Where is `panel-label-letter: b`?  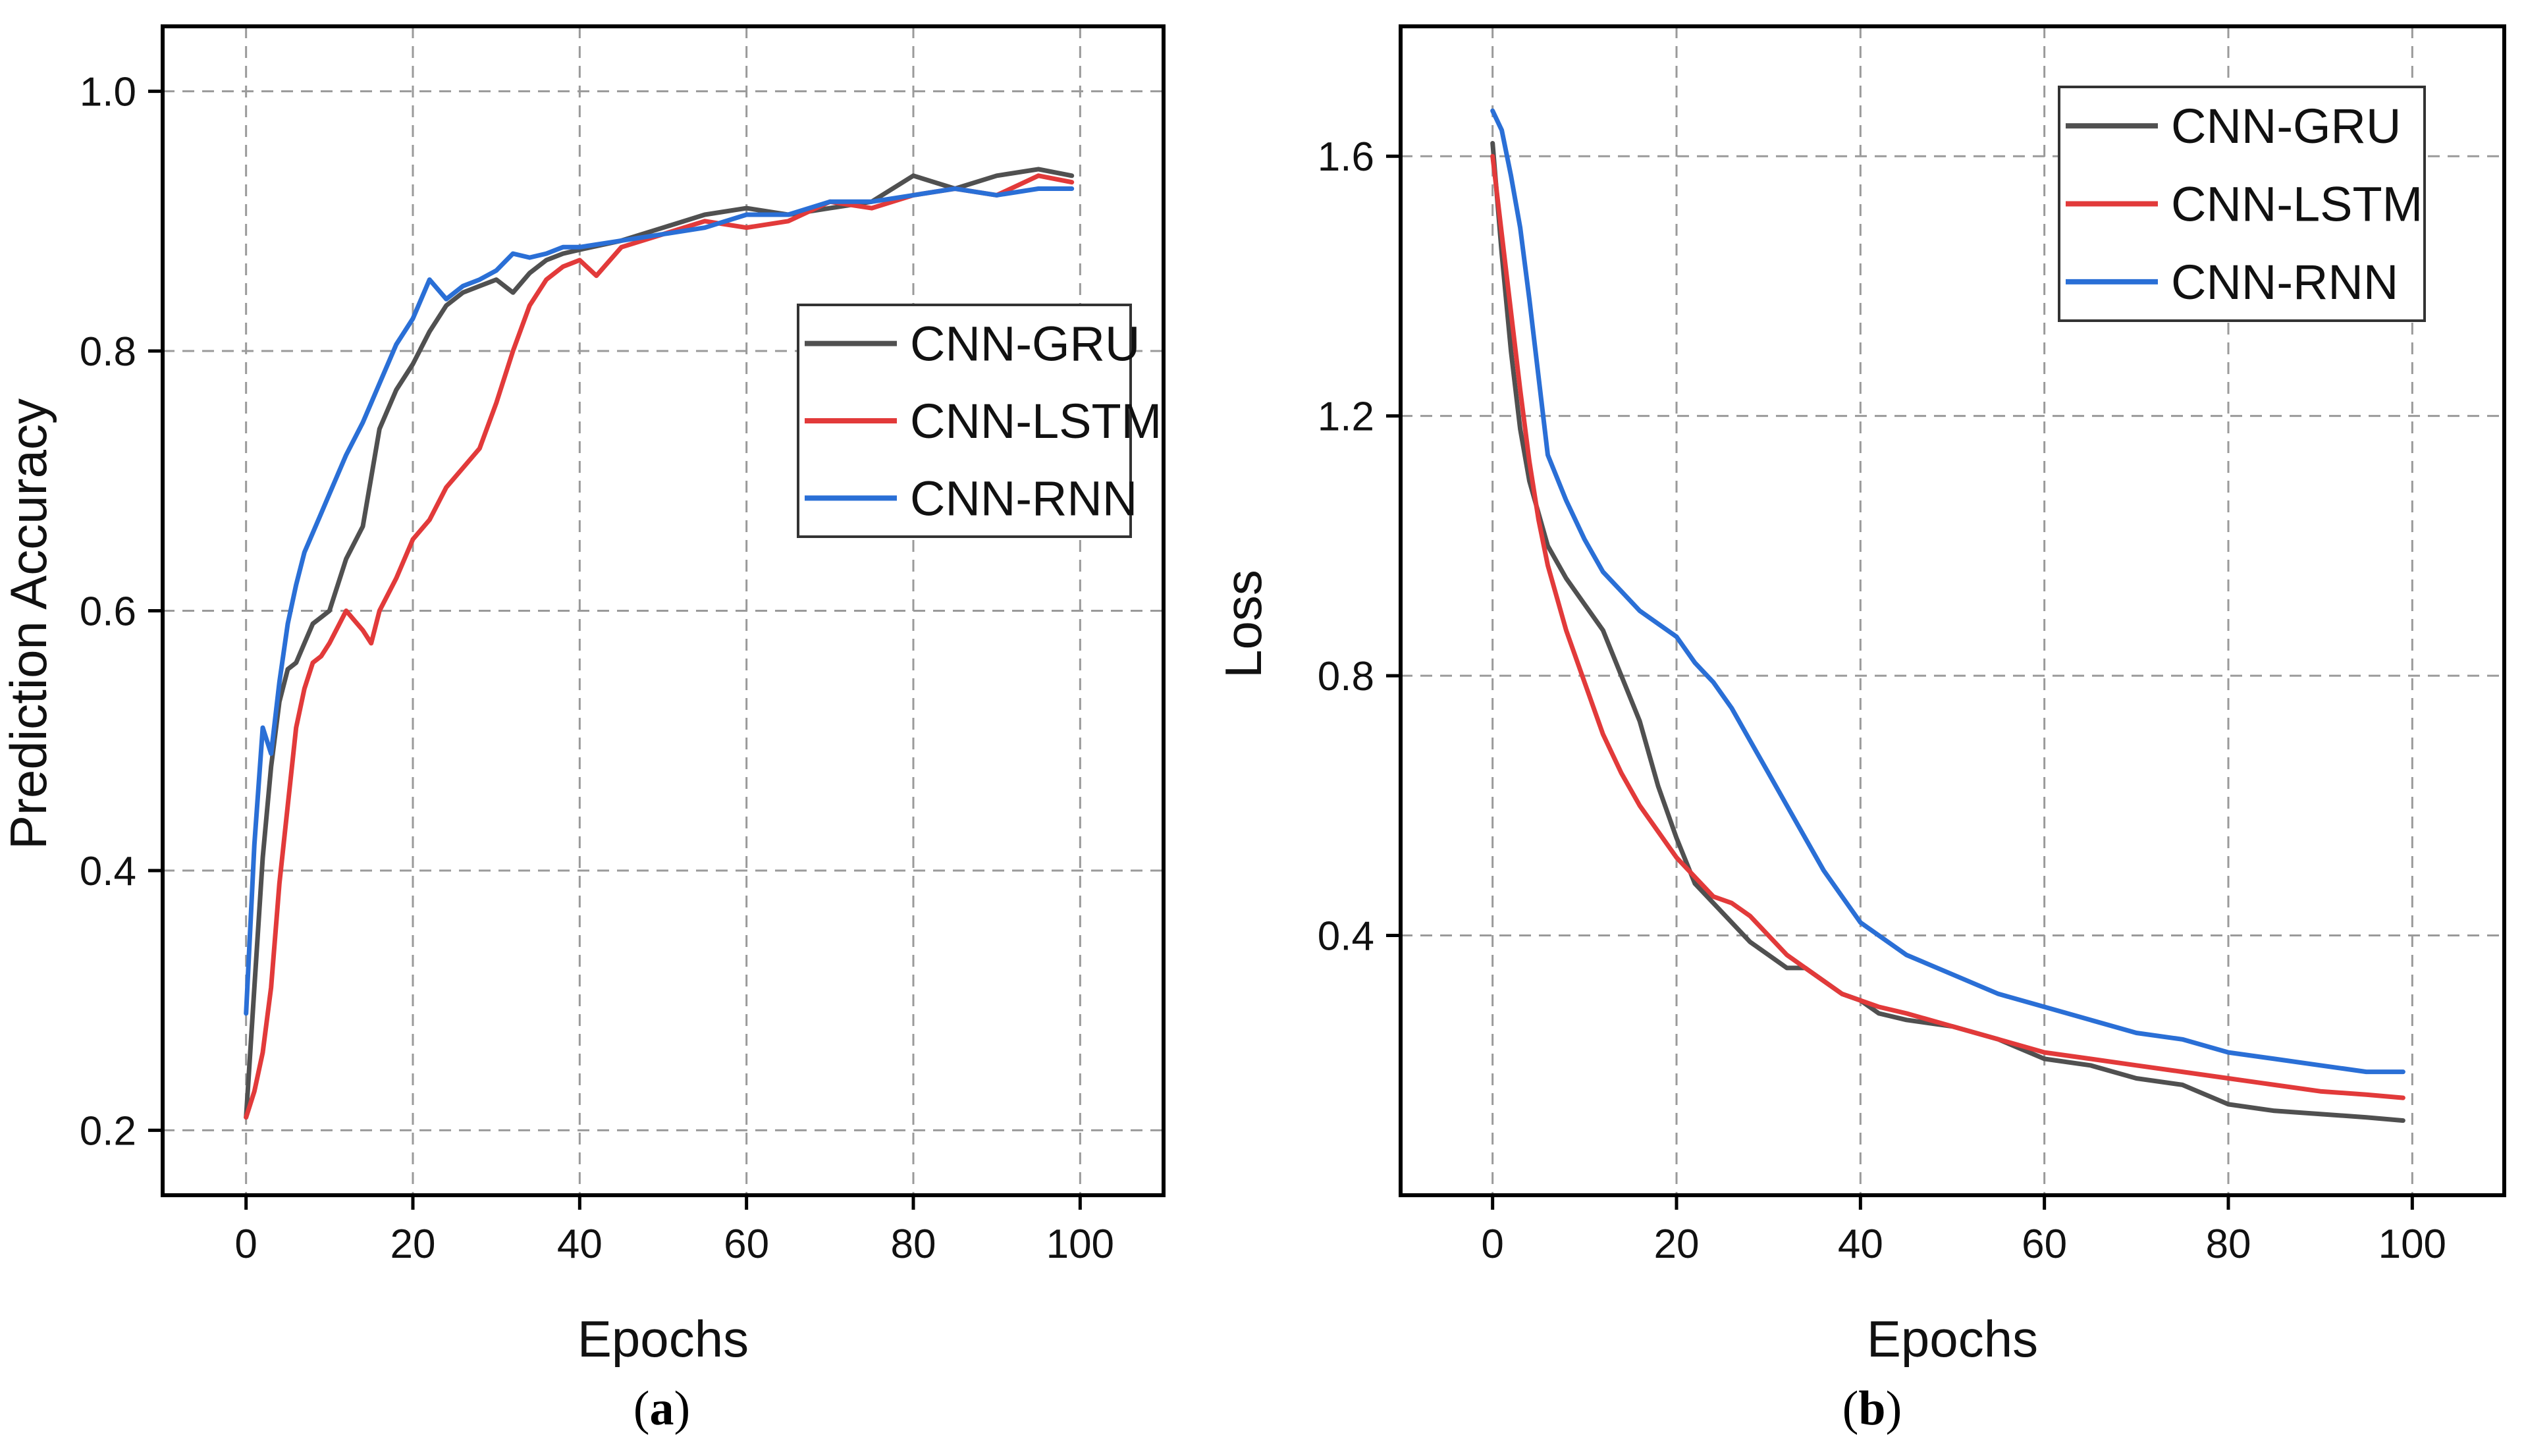 panel-label-letter: b is located at coordinates (1871, 1409).